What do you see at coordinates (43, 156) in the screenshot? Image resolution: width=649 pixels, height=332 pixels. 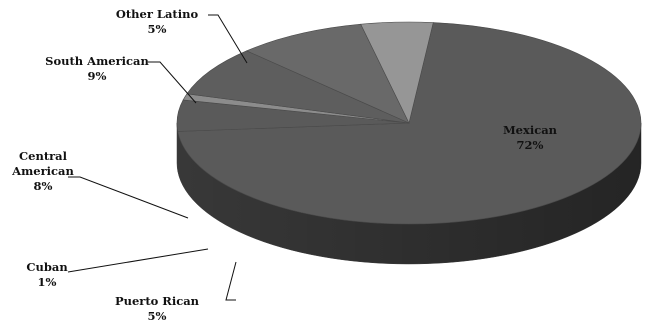 I see `label-central-american-line-1: Central` at bounding box center [43, 156].